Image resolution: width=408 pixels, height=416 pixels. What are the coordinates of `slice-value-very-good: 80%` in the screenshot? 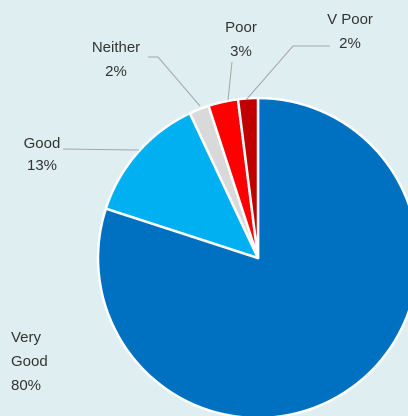 It's located at (26, 385).